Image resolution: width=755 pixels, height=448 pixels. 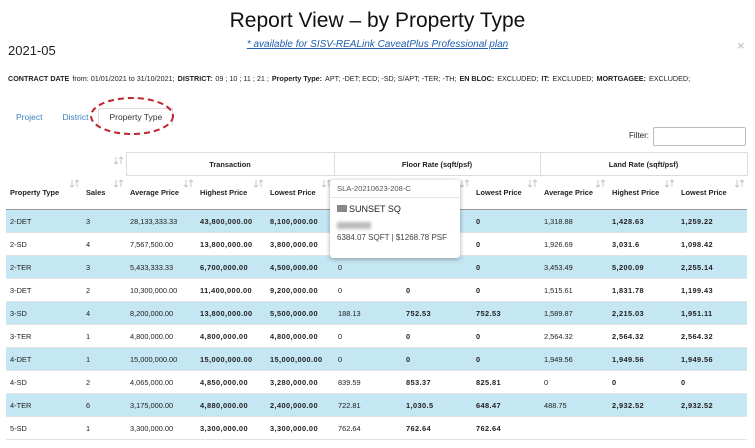 I want to click on cell: 2,215.03, so click(x=642, y=313).